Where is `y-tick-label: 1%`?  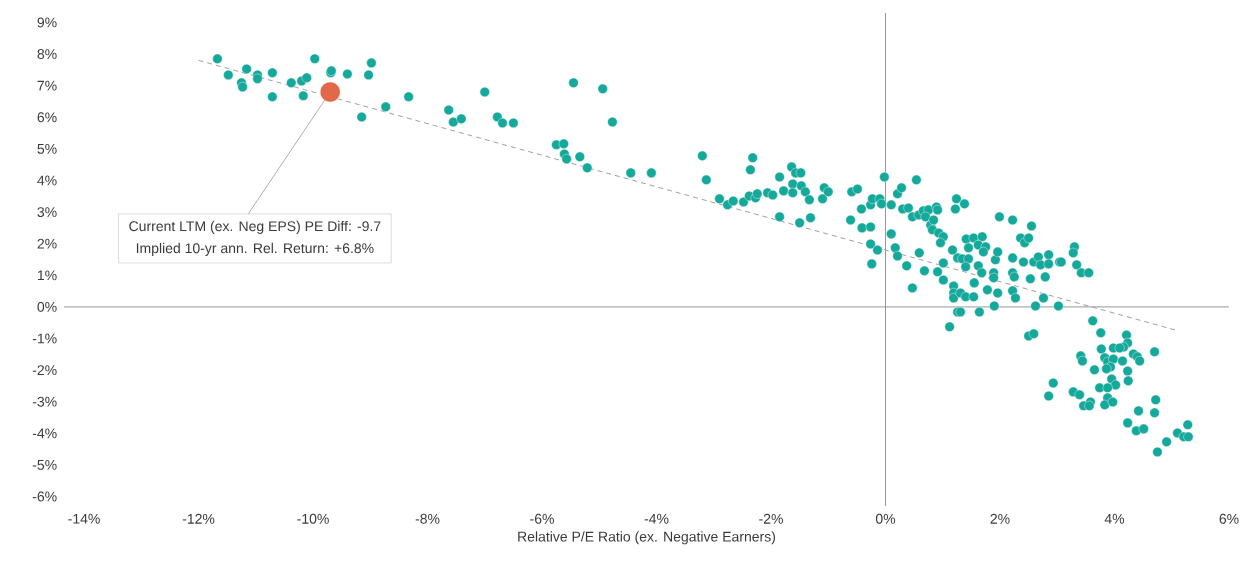 y-tick-label: 1% is located at coordinates (47, 275).